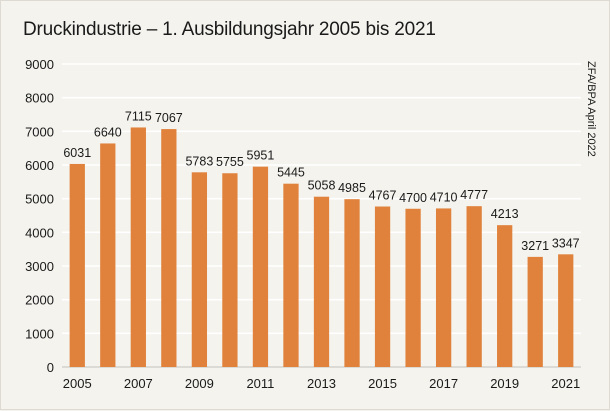 The image size is (610, 411). I want to click on bar-2016, so click(413, 287).